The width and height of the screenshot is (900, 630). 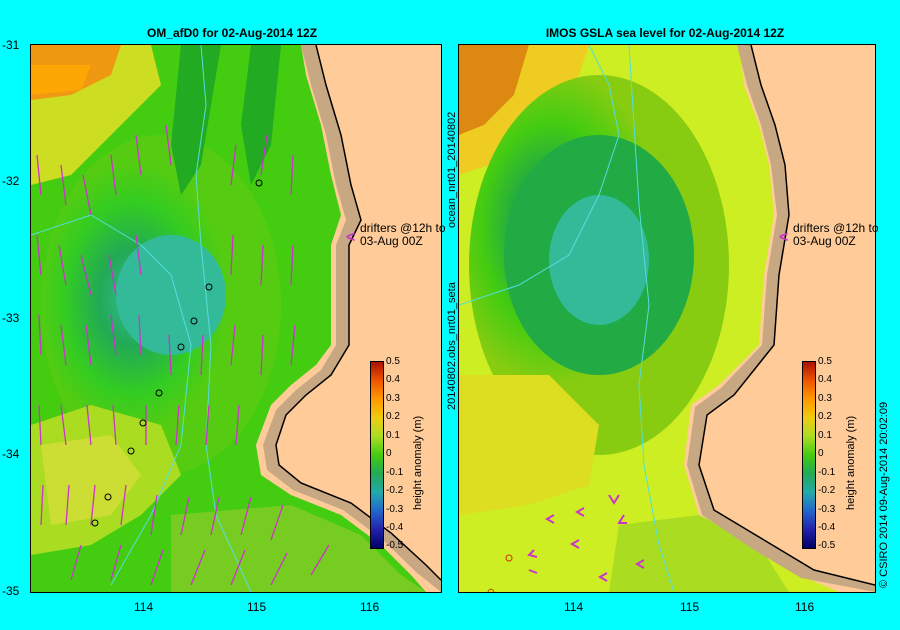 I want to click on right-orange-nw, so click(x=494, y=90).